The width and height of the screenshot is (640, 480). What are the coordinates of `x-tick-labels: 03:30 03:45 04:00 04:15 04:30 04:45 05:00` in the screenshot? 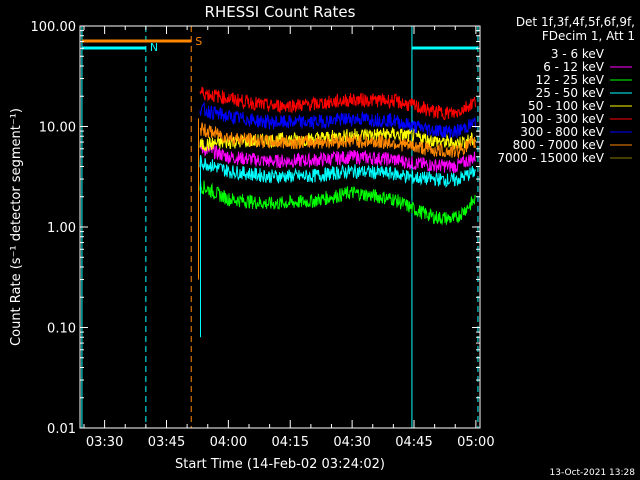 It's located at (290, 442).